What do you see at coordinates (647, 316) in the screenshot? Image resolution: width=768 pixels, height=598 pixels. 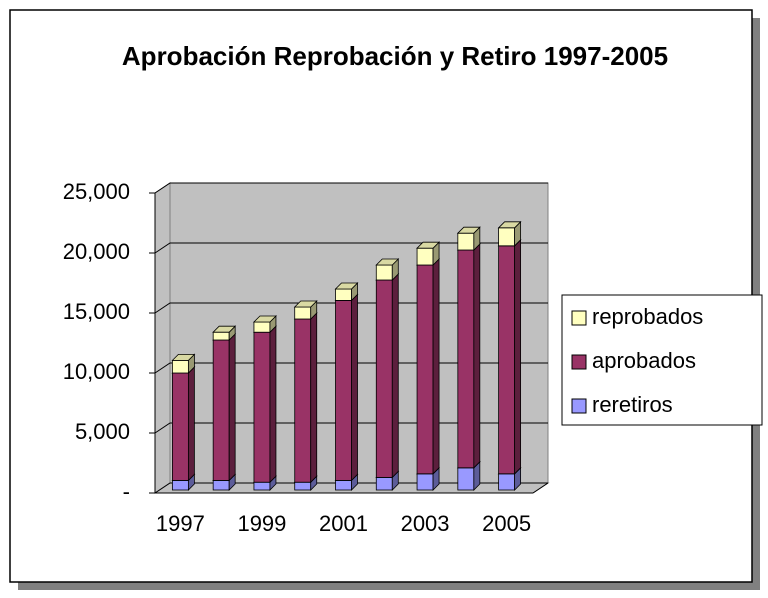 I see `legend-label: reprobados` at bounding box center [647, 316].